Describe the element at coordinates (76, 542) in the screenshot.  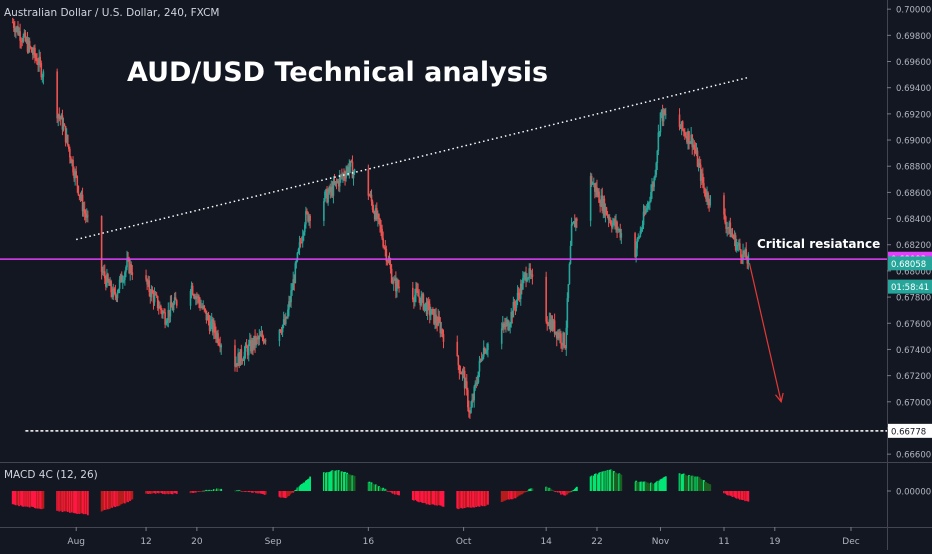
I see `time-tick-label: Aug` at that location.